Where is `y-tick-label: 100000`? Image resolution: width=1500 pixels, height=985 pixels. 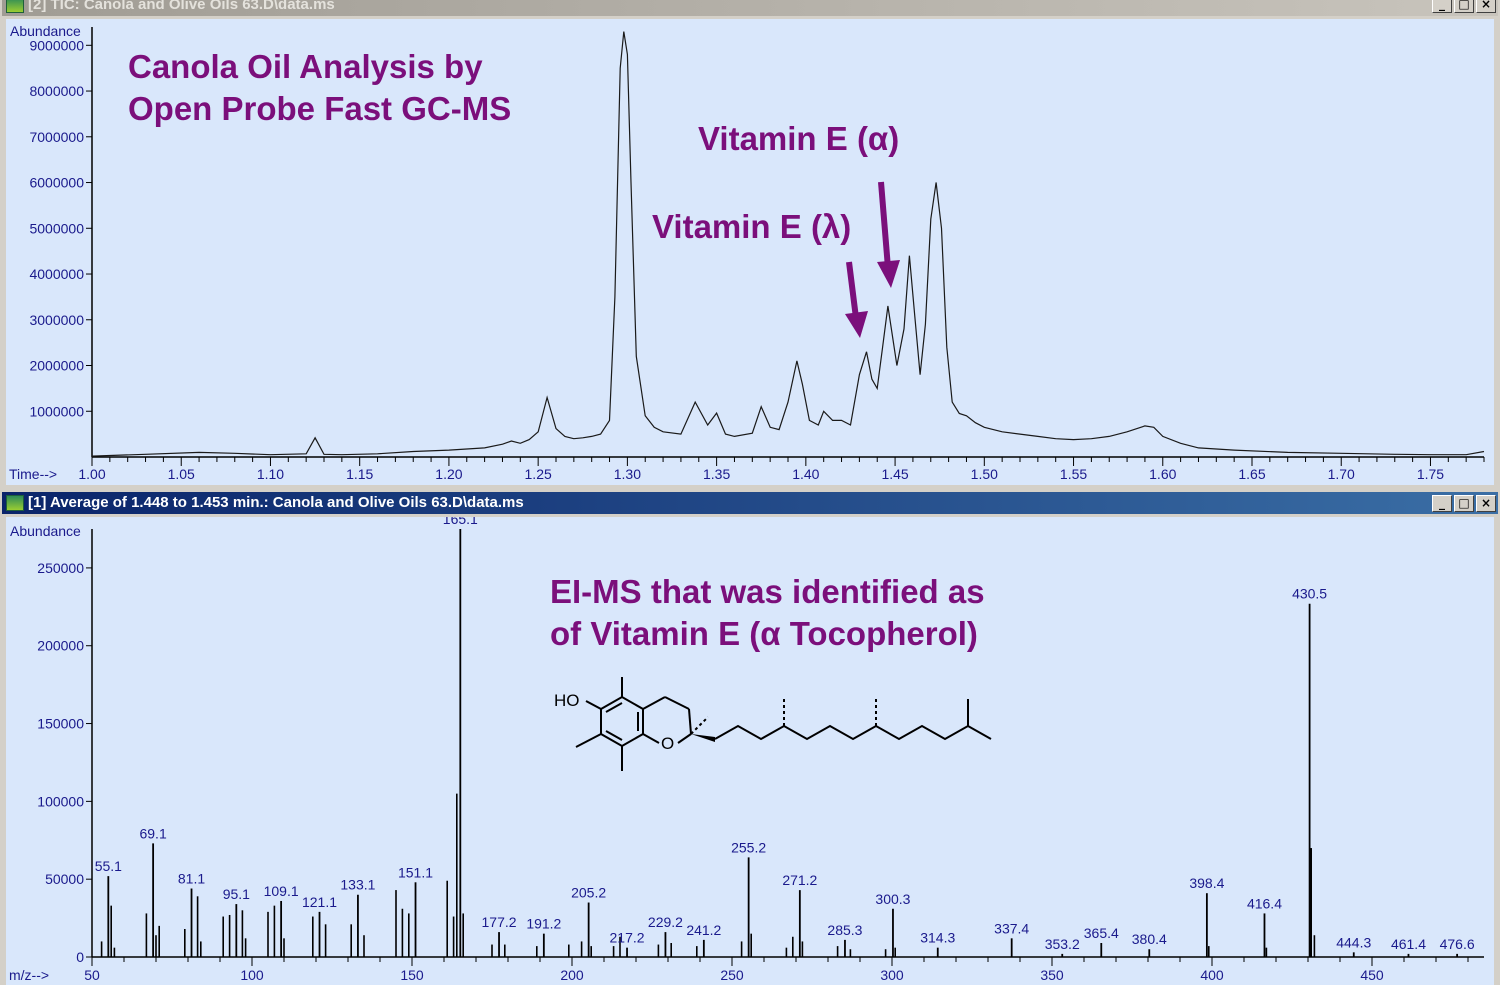
y-tick-label: 100000 is located at coordinates (60, 801).